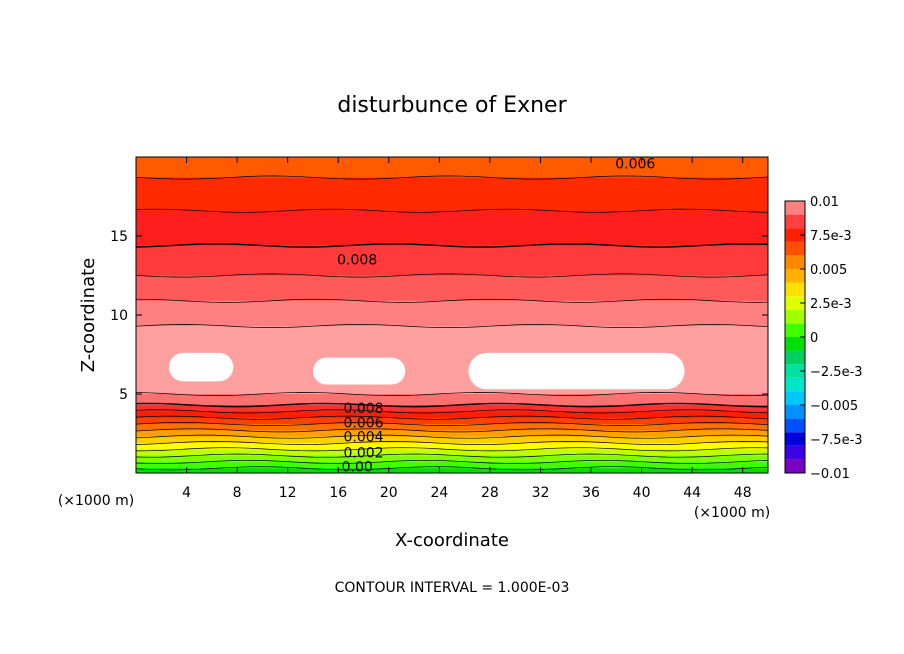 This screenshot has height=654, width=904. Describe the element at coordinates (123, 395) in the screenshot. I see `y-tick-label: 5` at that location.